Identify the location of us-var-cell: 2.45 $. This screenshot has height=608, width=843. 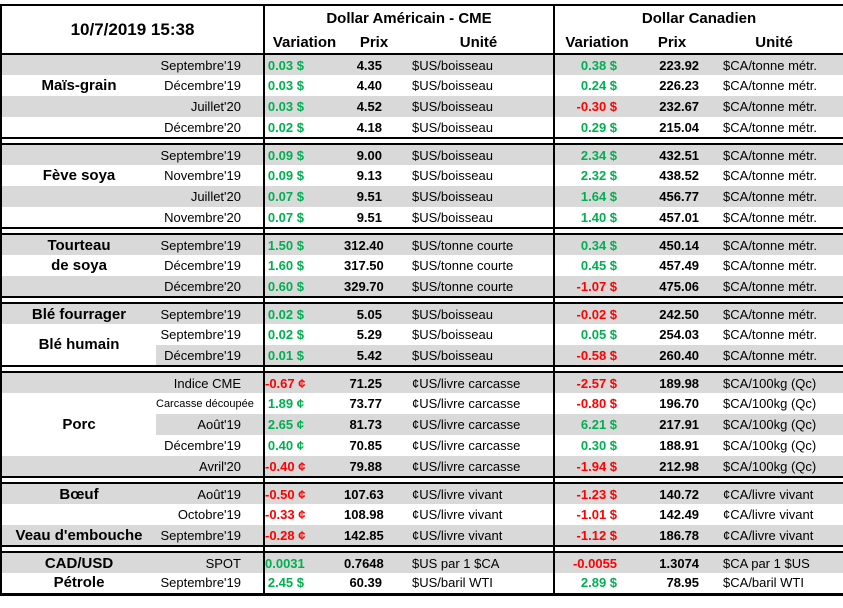
(285, 583).